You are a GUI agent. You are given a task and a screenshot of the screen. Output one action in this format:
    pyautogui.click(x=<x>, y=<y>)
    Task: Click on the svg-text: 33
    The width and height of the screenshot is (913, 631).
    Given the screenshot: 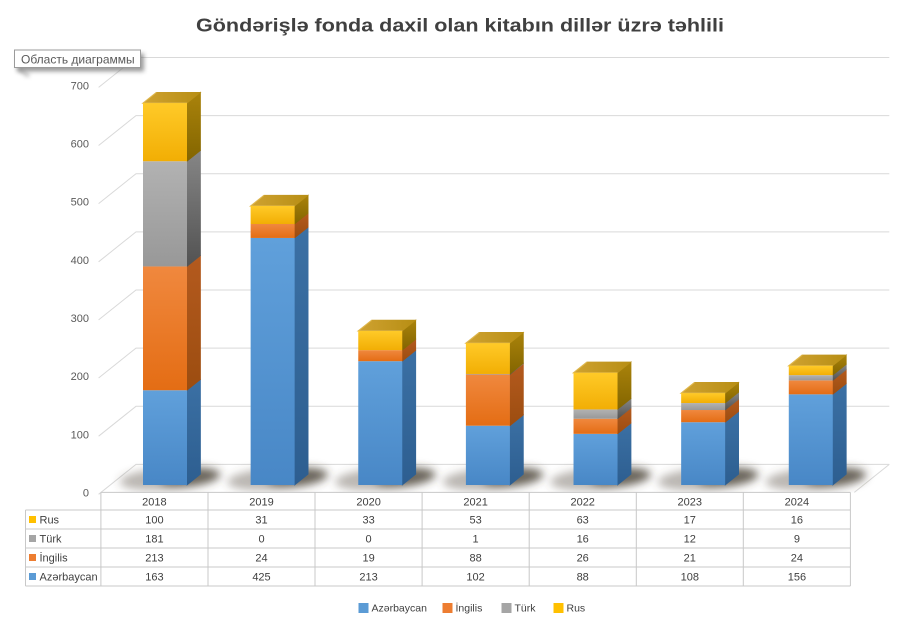 What is the action you would take?
    pyautogui.click(x=368, y=521)
    